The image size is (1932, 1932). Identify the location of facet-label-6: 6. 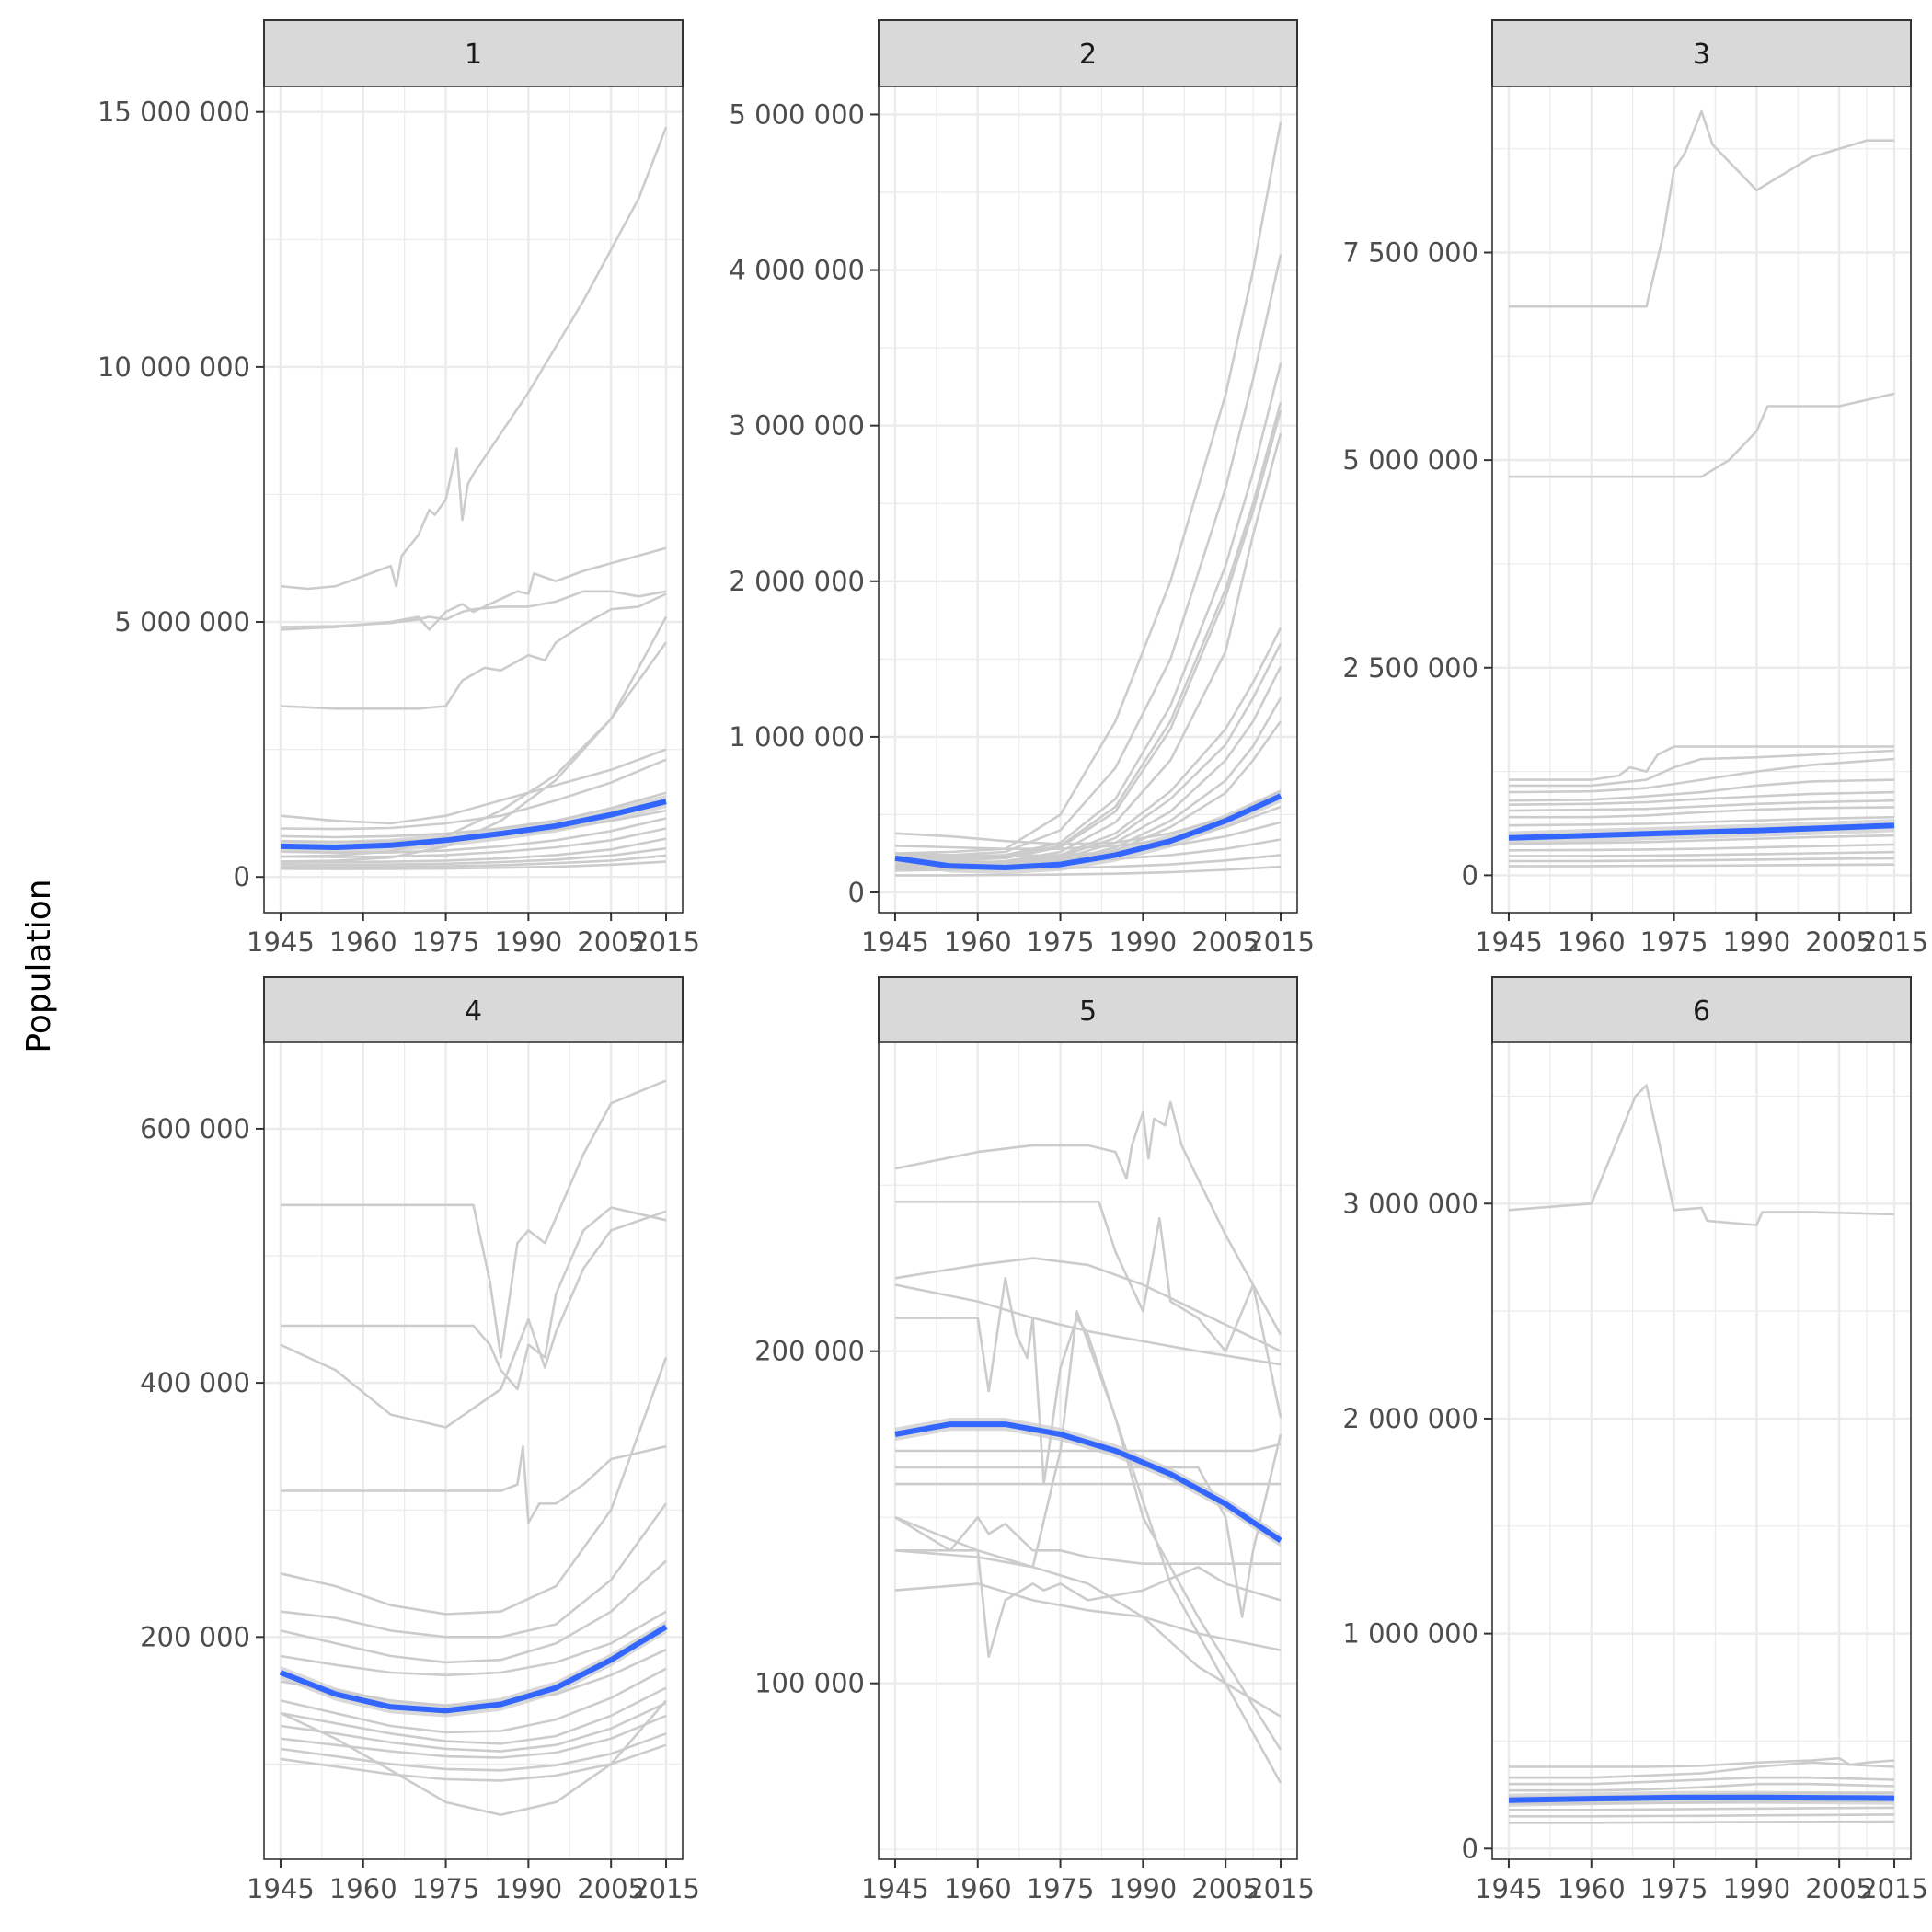
(1701, 1011).